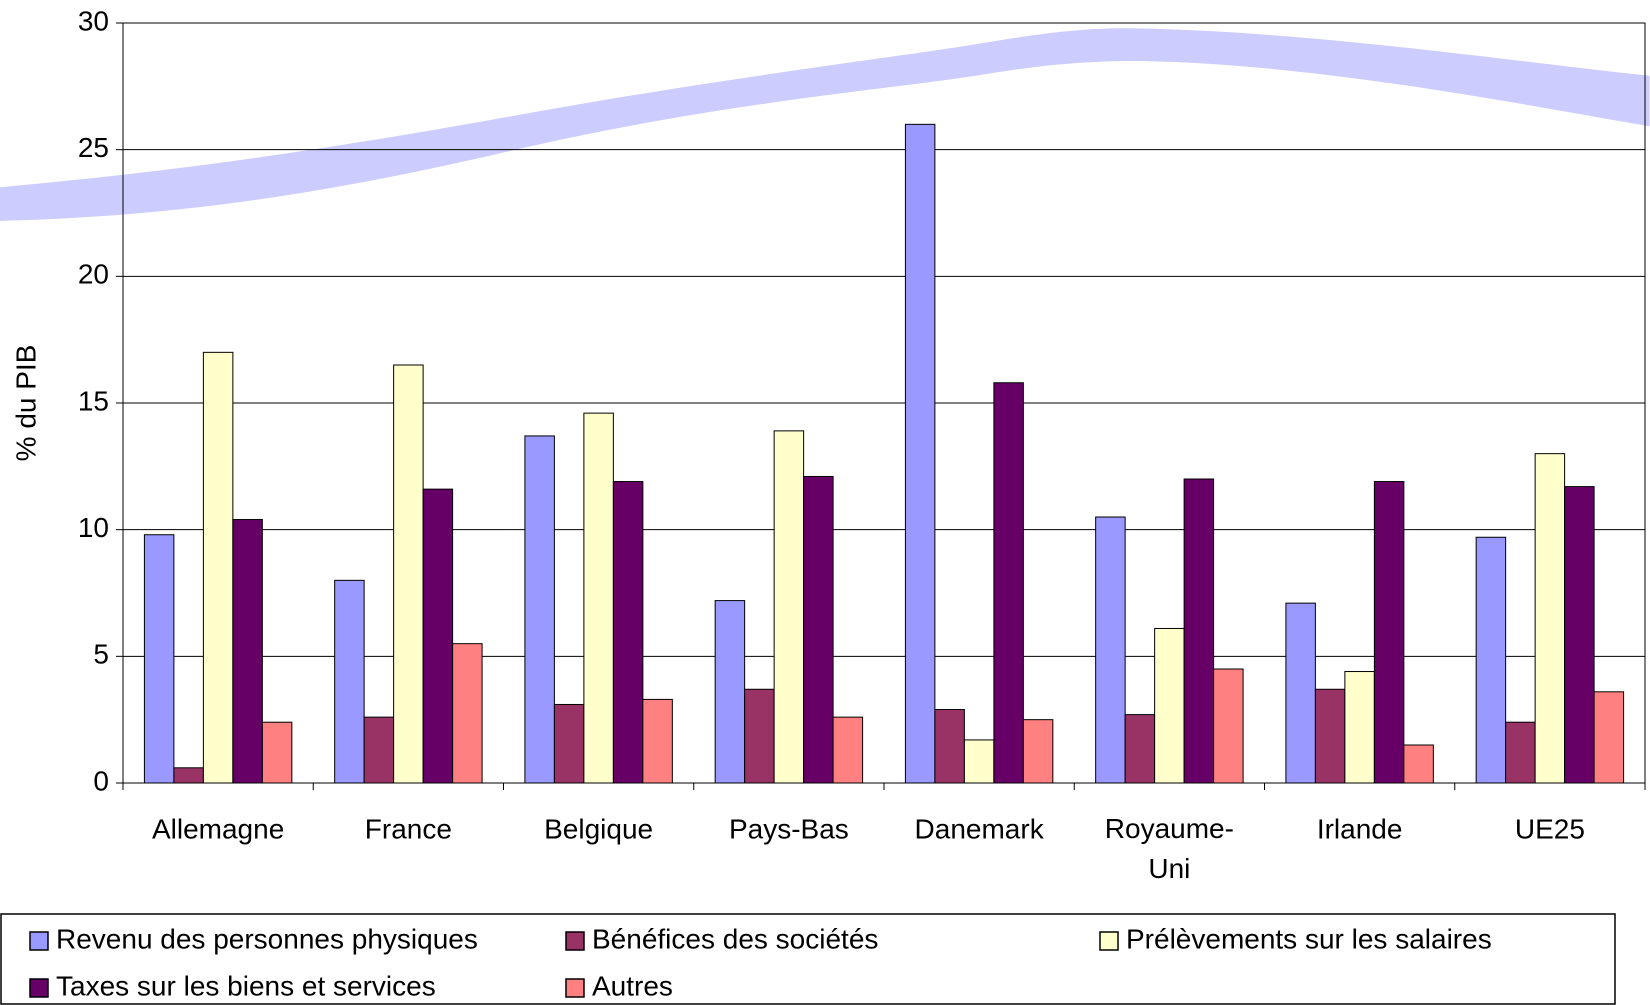 The height and width of the screenshot is (1005, 1650). I want to click on legend-label: Bénéfices des sociétés, so click(735, 938).